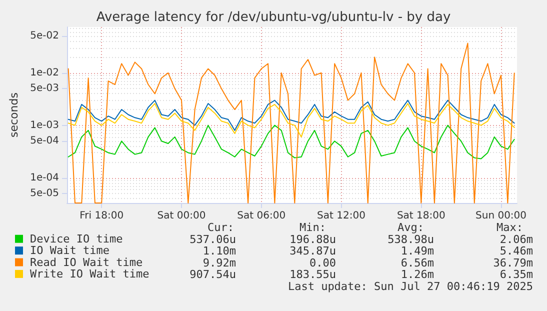 The width and height of the screenshot is (547, 311). Describe the element at coordinates (501, 216) in the screenshot. I see `x-tick-label: Sun 00:00` at that location.